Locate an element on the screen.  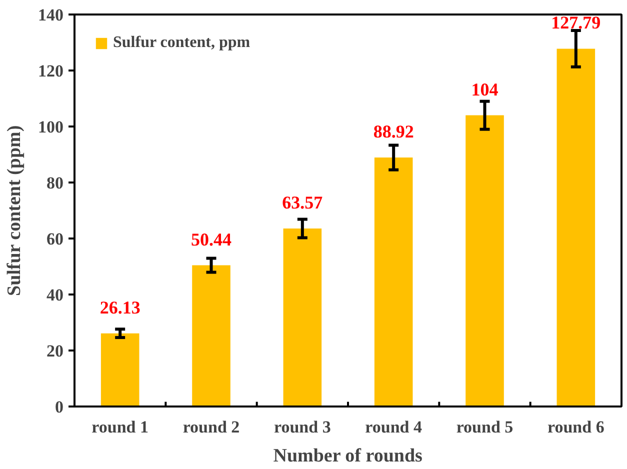
legend-label: Sulfur content, ppm is located at coordinates (181, 43).